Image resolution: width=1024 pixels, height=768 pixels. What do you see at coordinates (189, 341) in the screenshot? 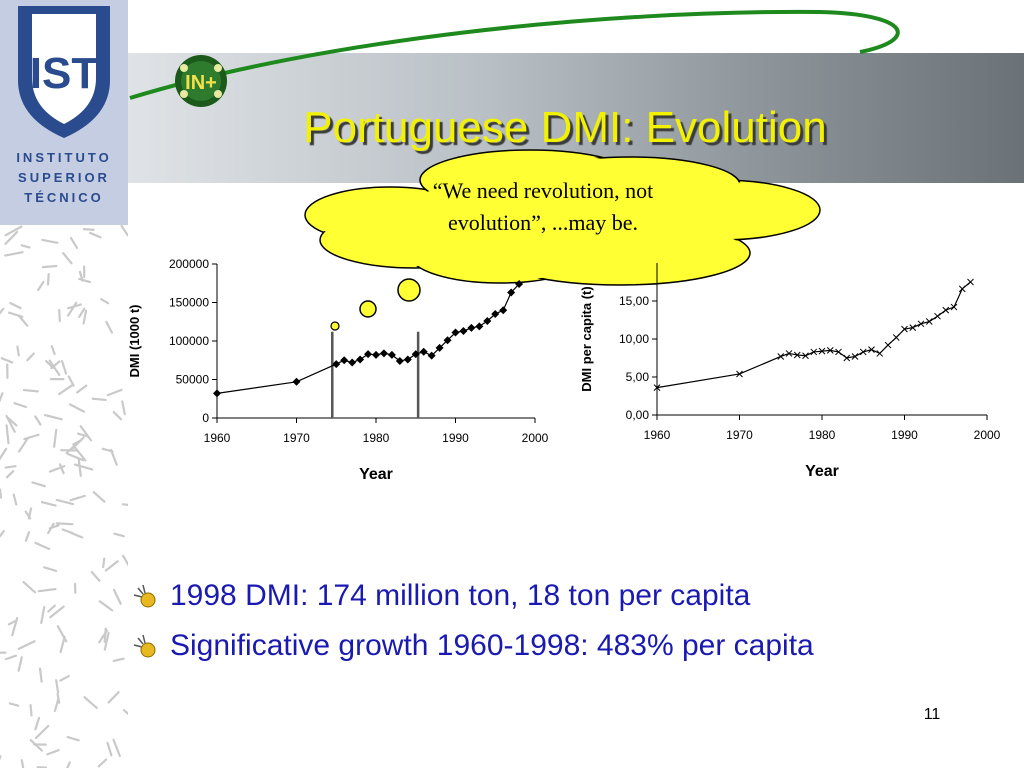
I see `y-tick-label: 100000` at bounding box center [189, 341].